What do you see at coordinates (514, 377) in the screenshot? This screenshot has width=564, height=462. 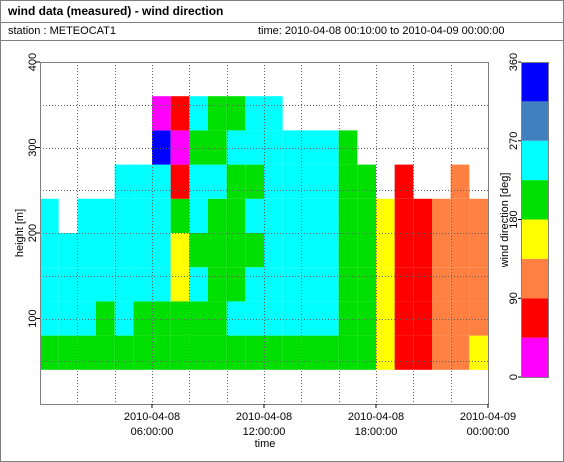 I see `colorbar-tick-label: 0` at bounding box center [514, 377].